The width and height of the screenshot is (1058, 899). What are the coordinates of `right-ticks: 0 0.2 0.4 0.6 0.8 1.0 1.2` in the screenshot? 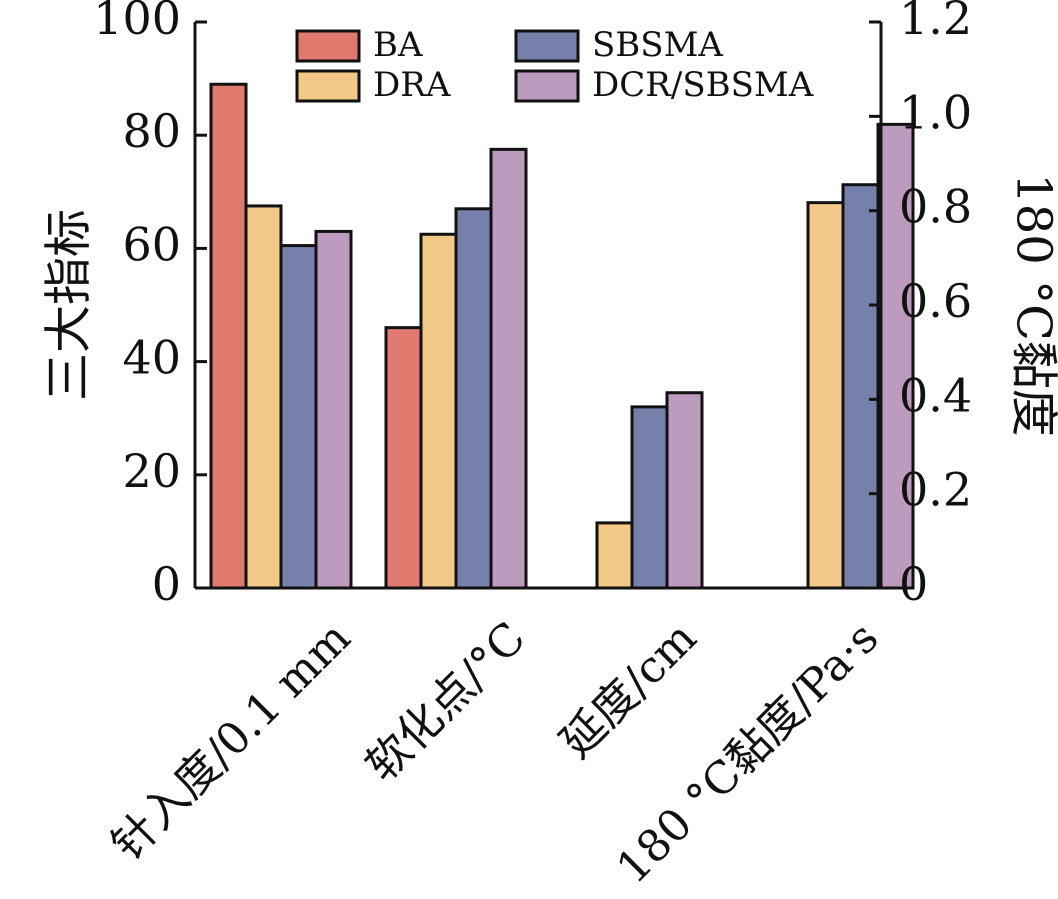 It's located at (920, 305).